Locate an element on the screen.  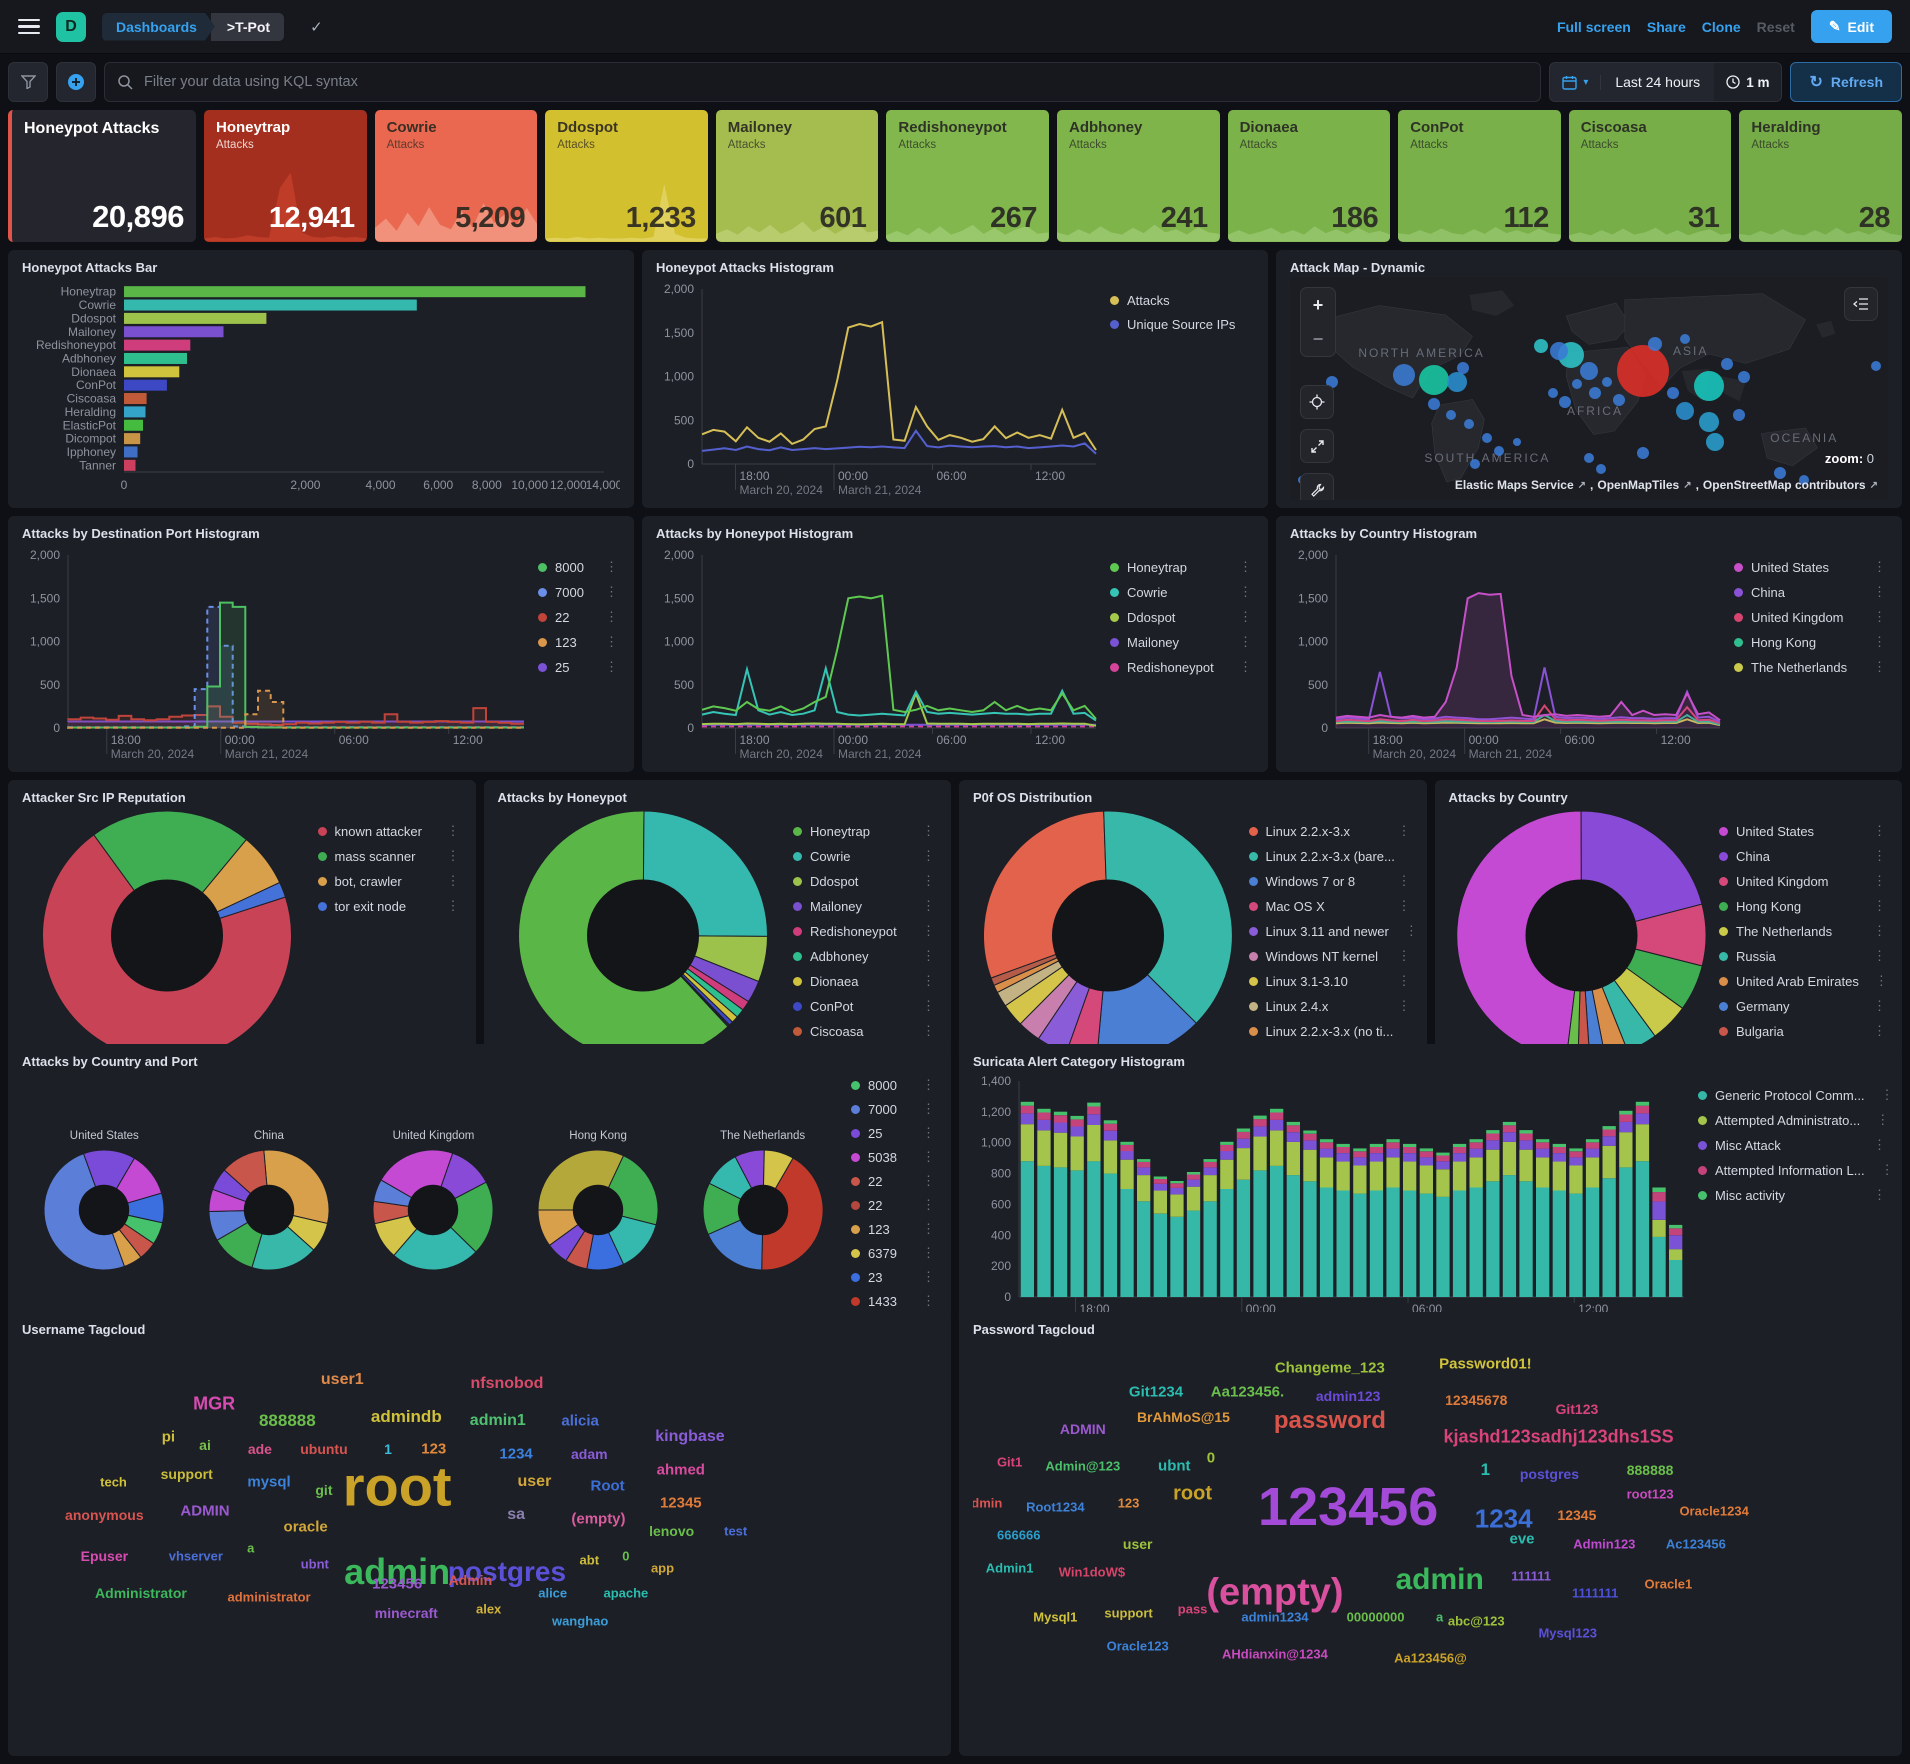
tag-word: a is located at coordinates (1440, 1617).